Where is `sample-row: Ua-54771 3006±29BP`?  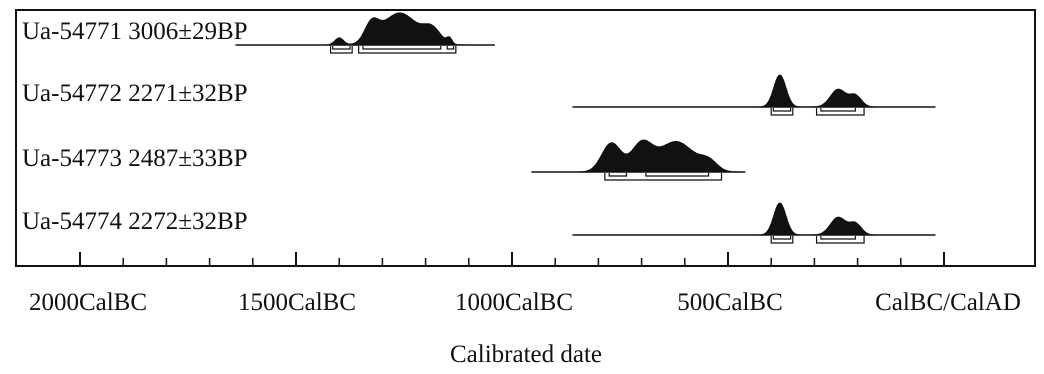 sample-row: Ua-54771 3006±29BP is located at coordinates (258, 33).